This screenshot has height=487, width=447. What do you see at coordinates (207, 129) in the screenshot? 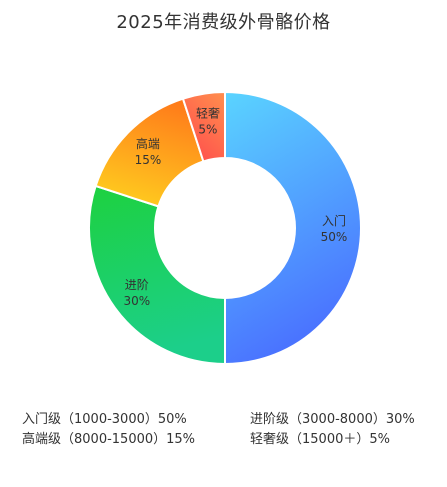
I see `slice-percent-light-luxury: 5%` at bounding box center [207, 129].